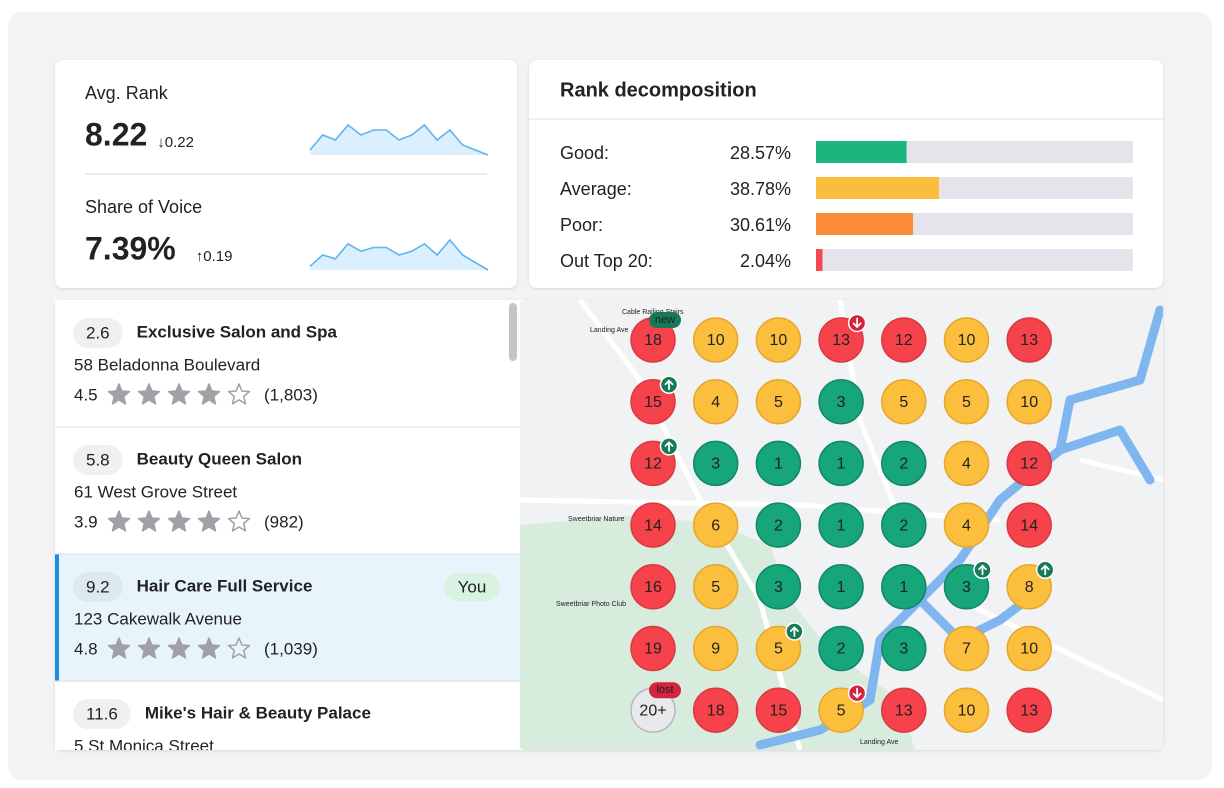  I want to click on grid-cell: 18 new, so click(655, 337).